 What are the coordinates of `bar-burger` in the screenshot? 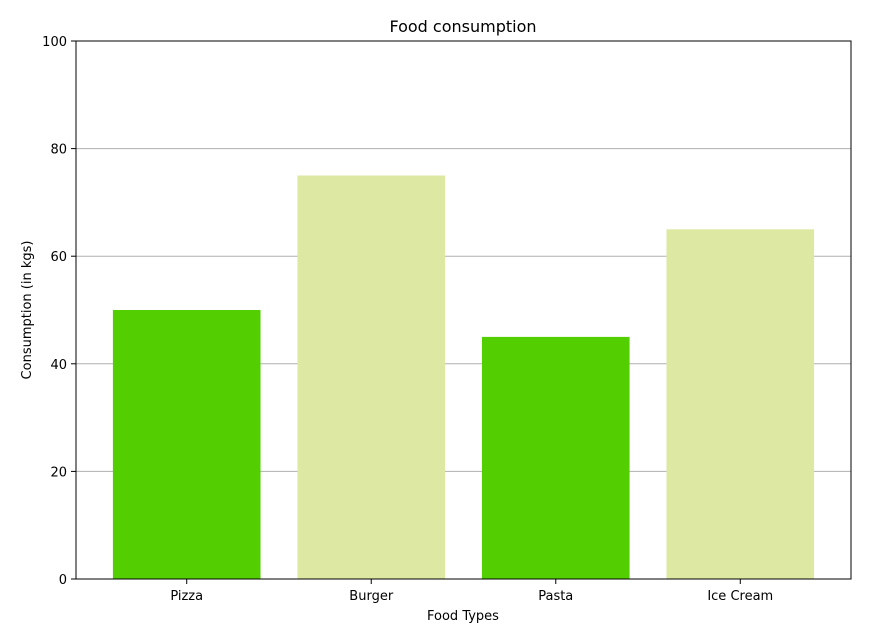 It's located at (371, 377).